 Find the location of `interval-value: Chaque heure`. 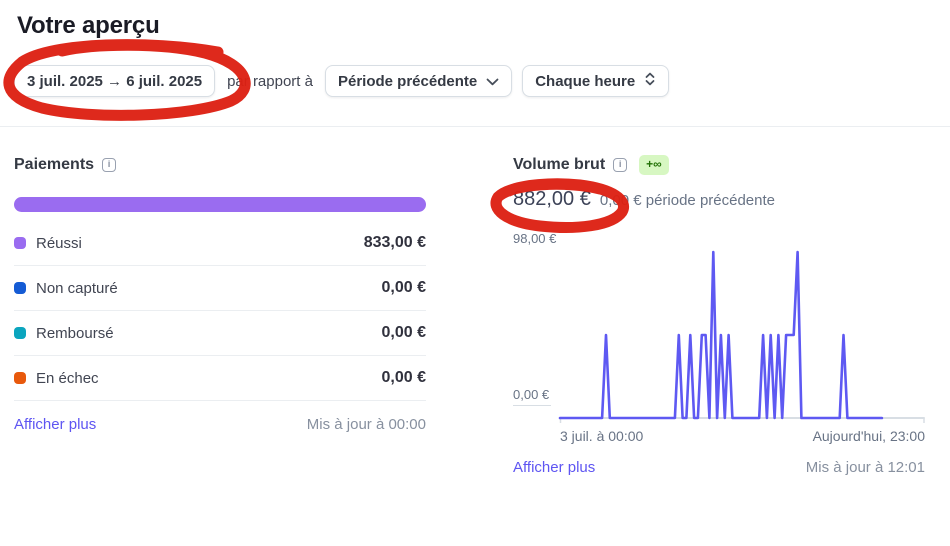

interval-value: Chaque heure is located at coordinates (585, 81).